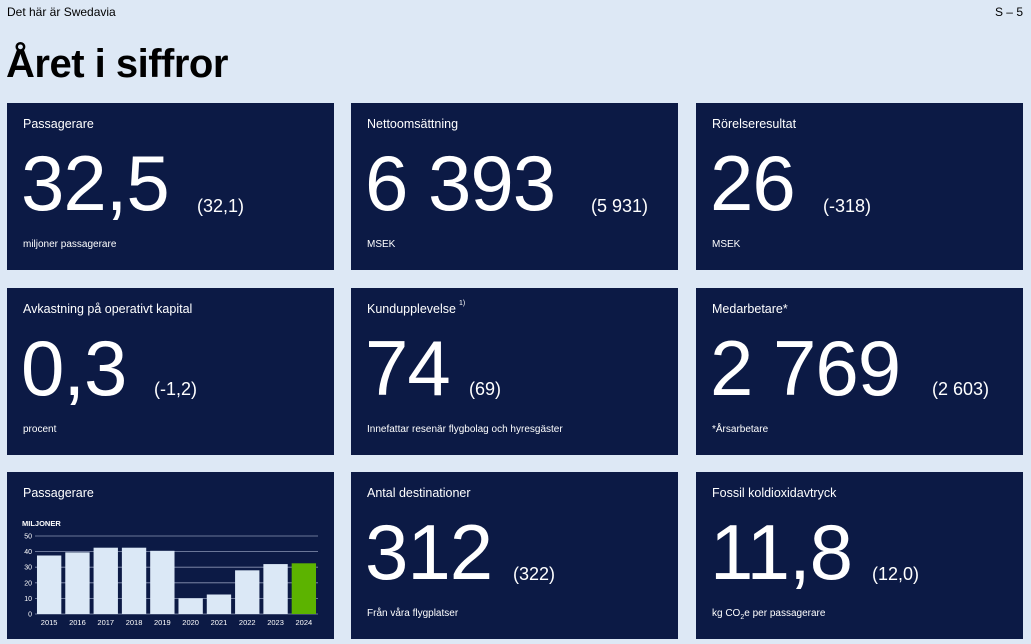 This screenshot has width=1031, height=644. Describe the element at coordinates (774, 493) in the screenshot. I see `card-label: Fossil koldioxidavtryck` at that location.